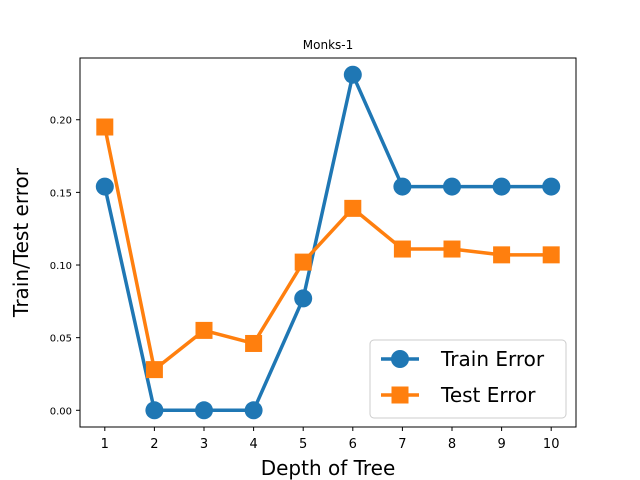 The height and width of the screenshot is (480, 640). Describe the element at coordinates (501, 444) in the screenshot. I see `x-tick-label: 9` at that location.